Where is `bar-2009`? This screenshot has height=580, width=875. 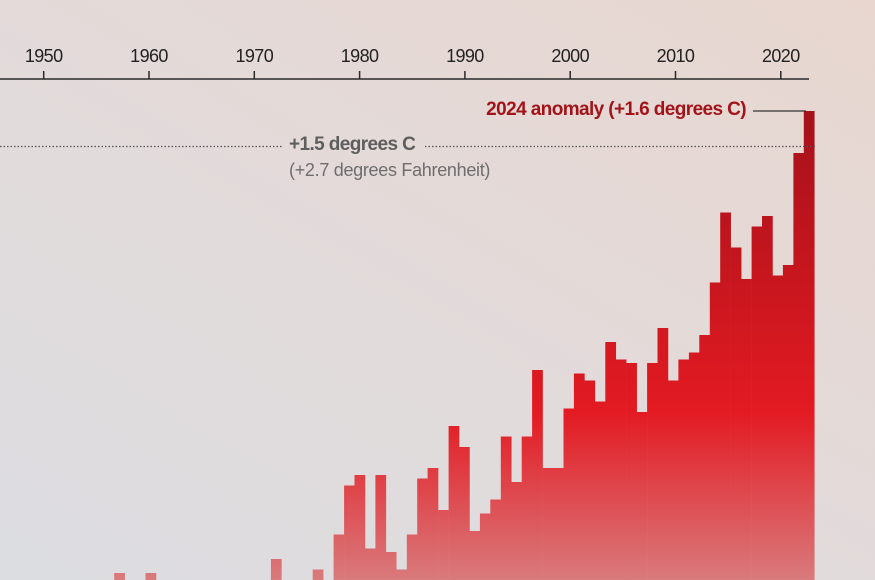 bar-2009 is located at coordinates (652, 471).